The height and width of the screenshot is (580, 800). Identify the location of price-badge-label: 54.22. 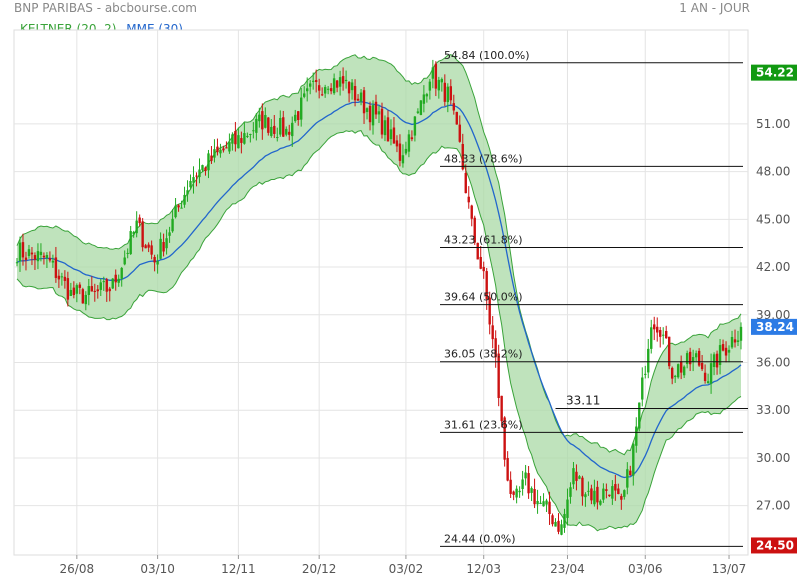
(775, 73).